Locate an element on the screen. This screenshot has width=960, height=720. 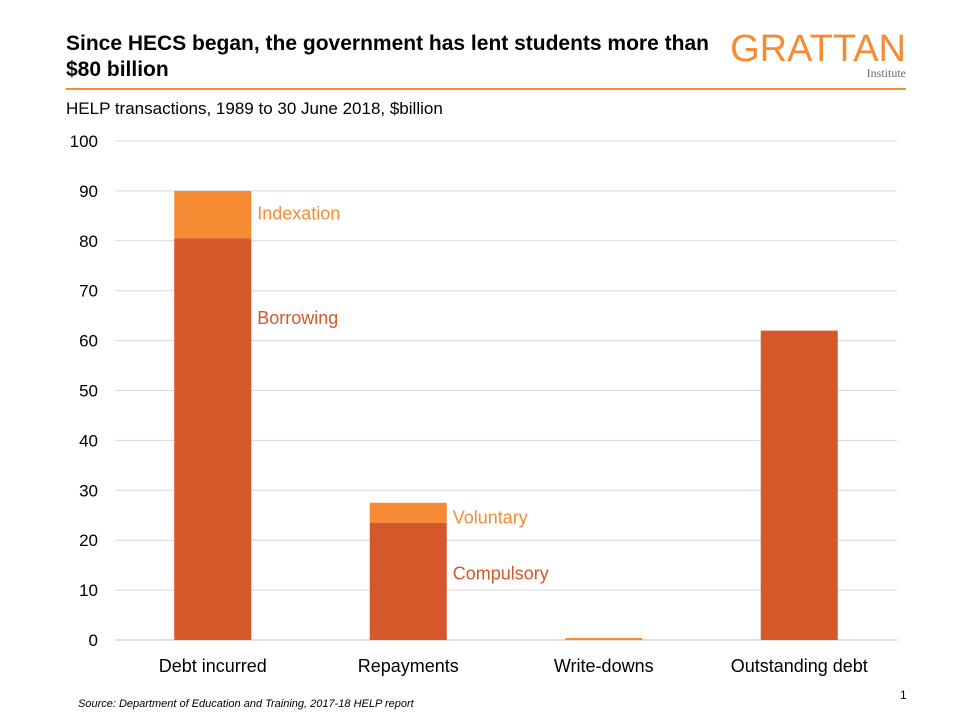
y-tick-label: 50 is located at coordinates (88, 391).